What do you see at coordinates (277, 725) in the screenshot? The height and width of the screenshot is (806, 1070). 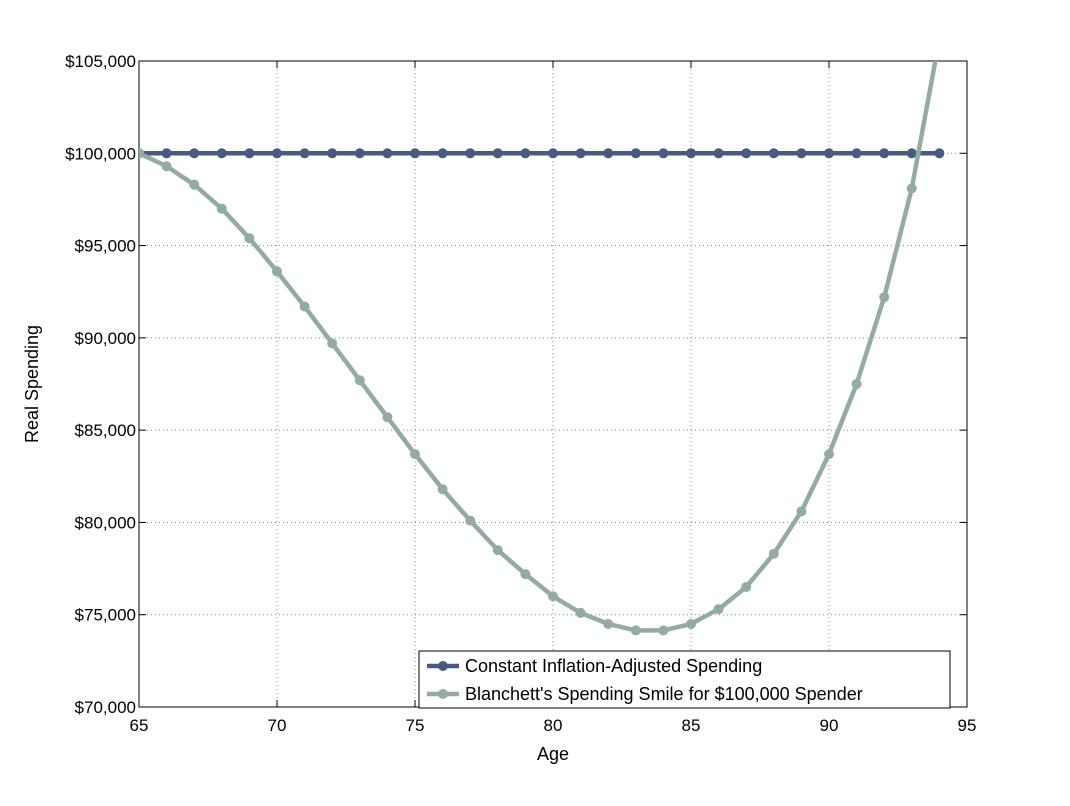 I see `x-tick-label: 70` at bounding box center [277, 725].